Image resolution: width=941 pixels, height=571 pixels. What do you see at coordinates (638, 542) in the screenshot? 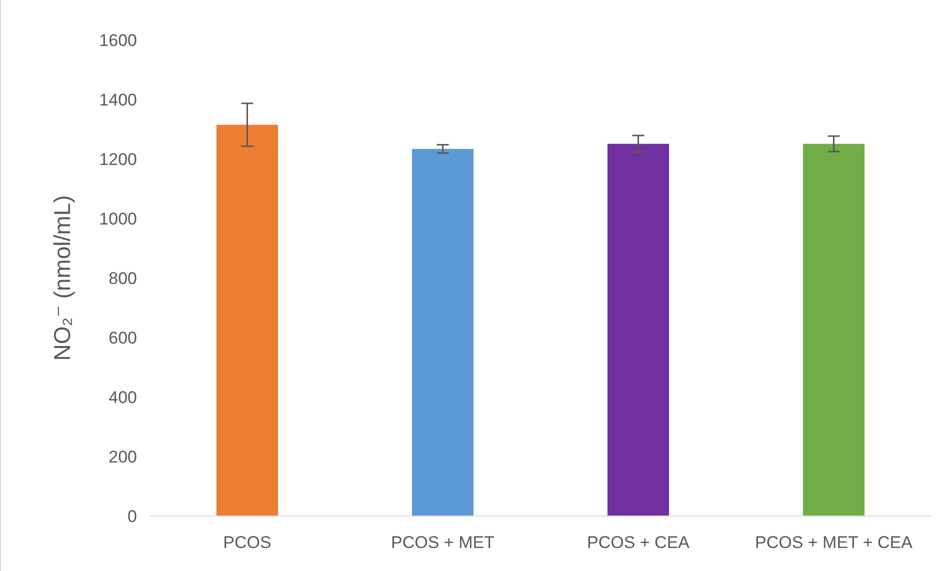
I see `x-tick-label: PCOS + CEA` at bounding box center [638, 542].